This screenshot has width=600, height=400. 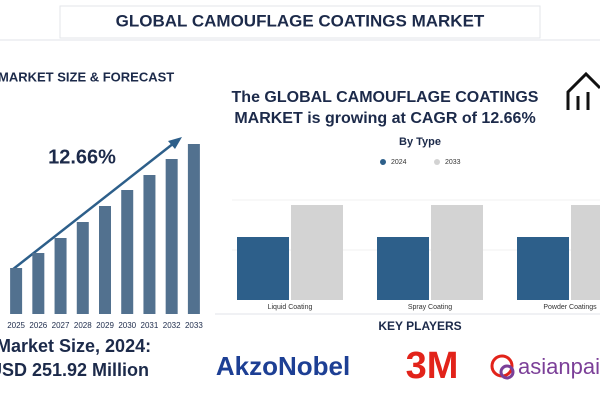 What do you see at coordinates (87, 76) in the screenshot?
I see `section-title: MARKET SIZE & FORECAST` at bounding box center [87, 76].